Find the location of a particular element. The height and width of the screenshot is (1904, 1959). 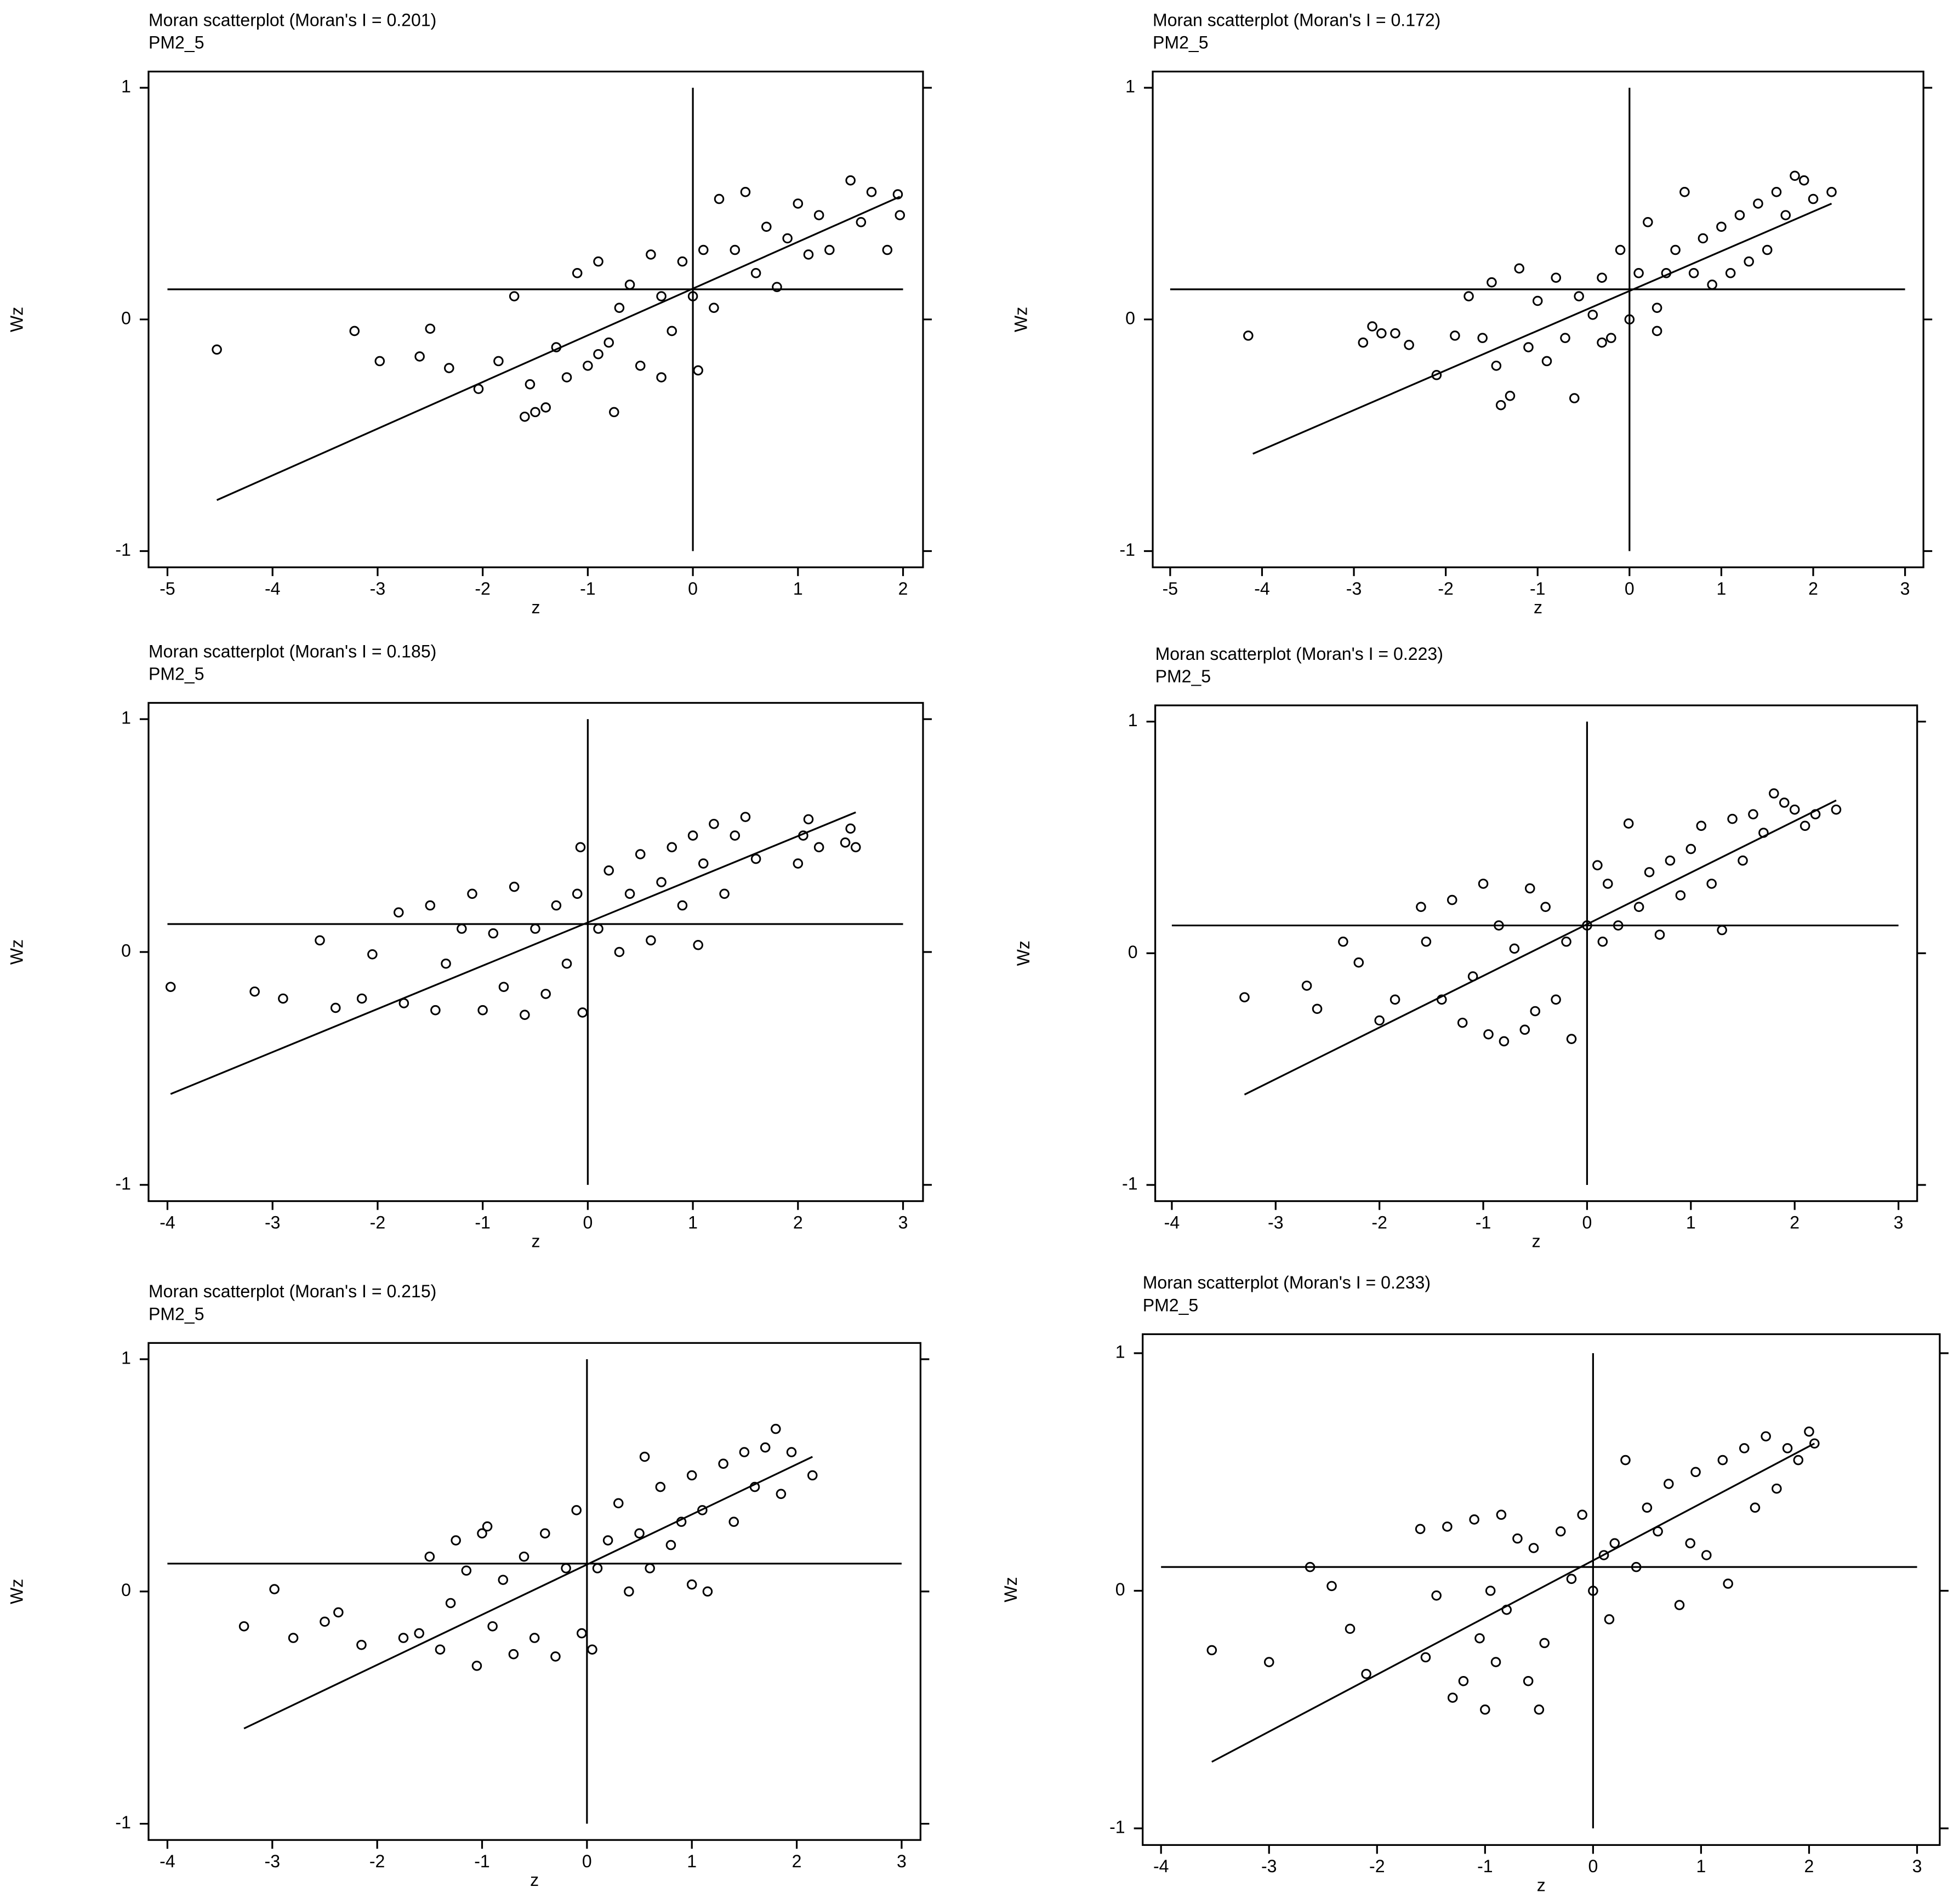

x-tick-label: 0 is located at coordinates (1630, 588).